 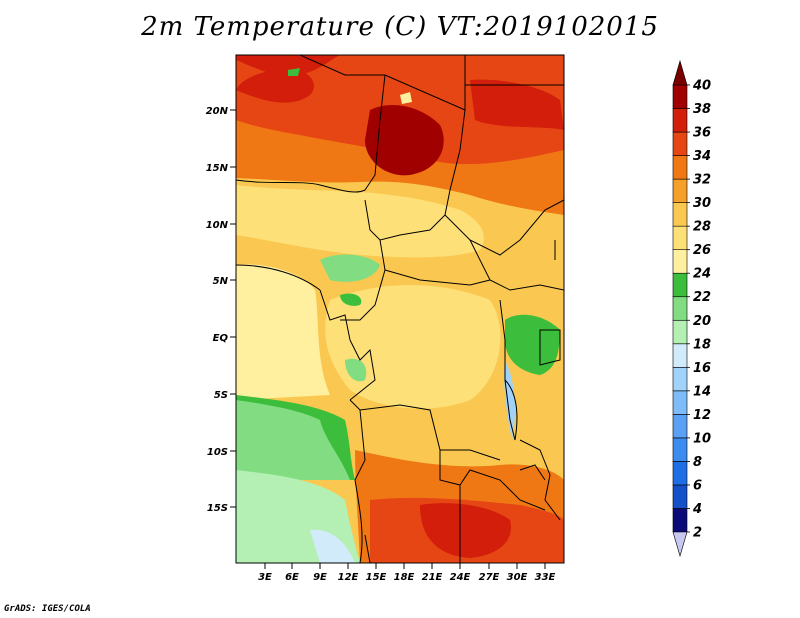 I want to click on lat-tick-label: 5N, so click(x=221, y=281).